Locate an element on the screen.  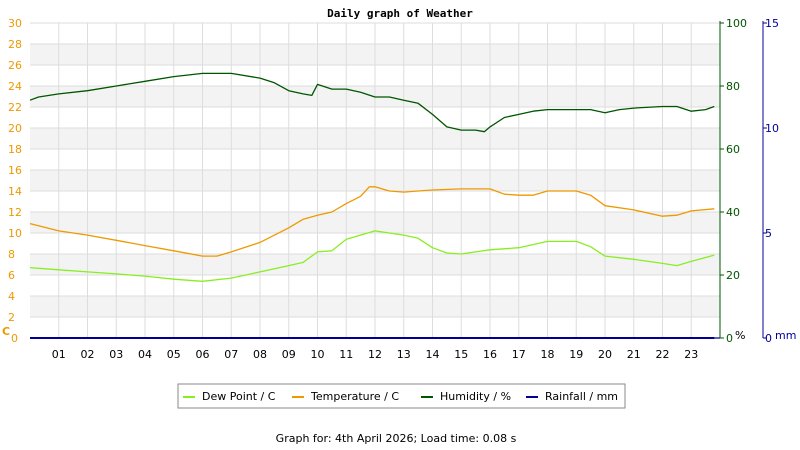
legend-box is located at coordinates (401, 396).